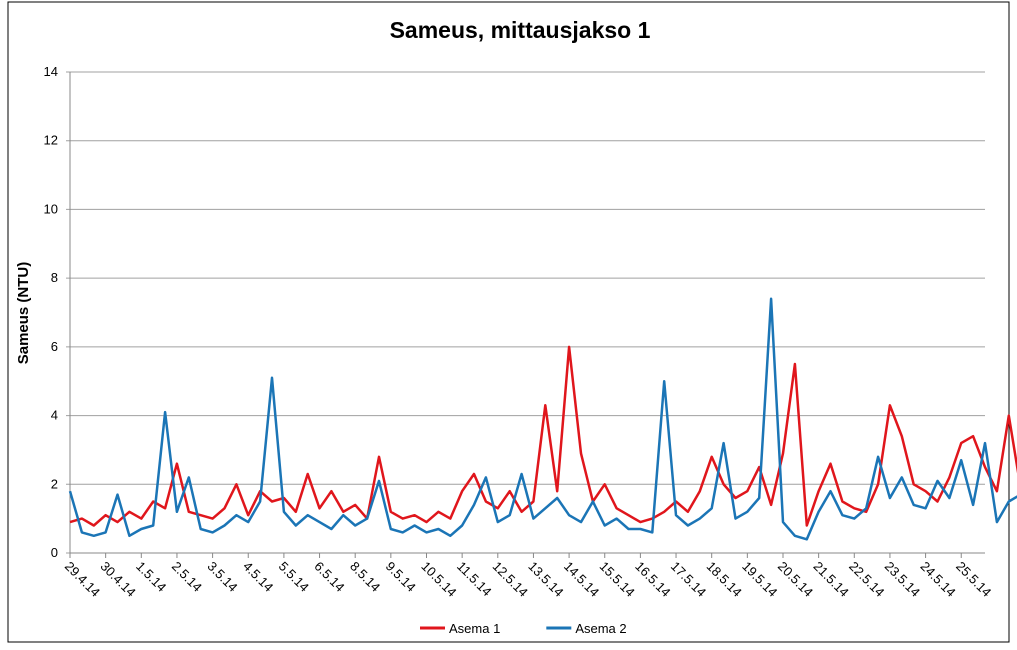 This screenshot has width=1017, height=650. I want to click on legend-label: Asema 2, so click(600, 628).